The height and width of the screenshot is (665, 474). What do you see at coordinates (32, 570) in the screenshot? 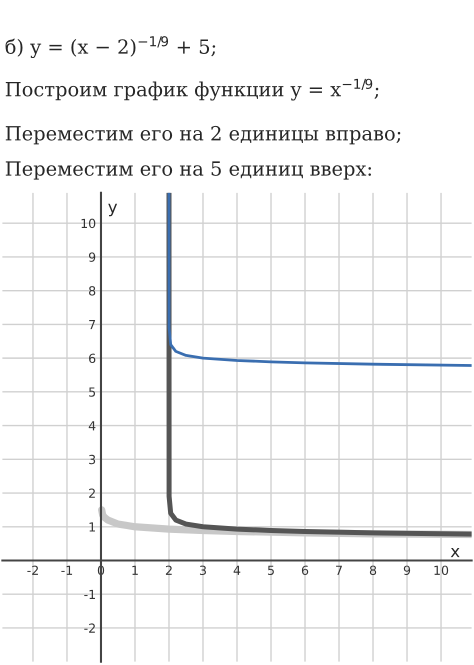
I see `x-tick-label: -2` at bounding box center [32, 570].